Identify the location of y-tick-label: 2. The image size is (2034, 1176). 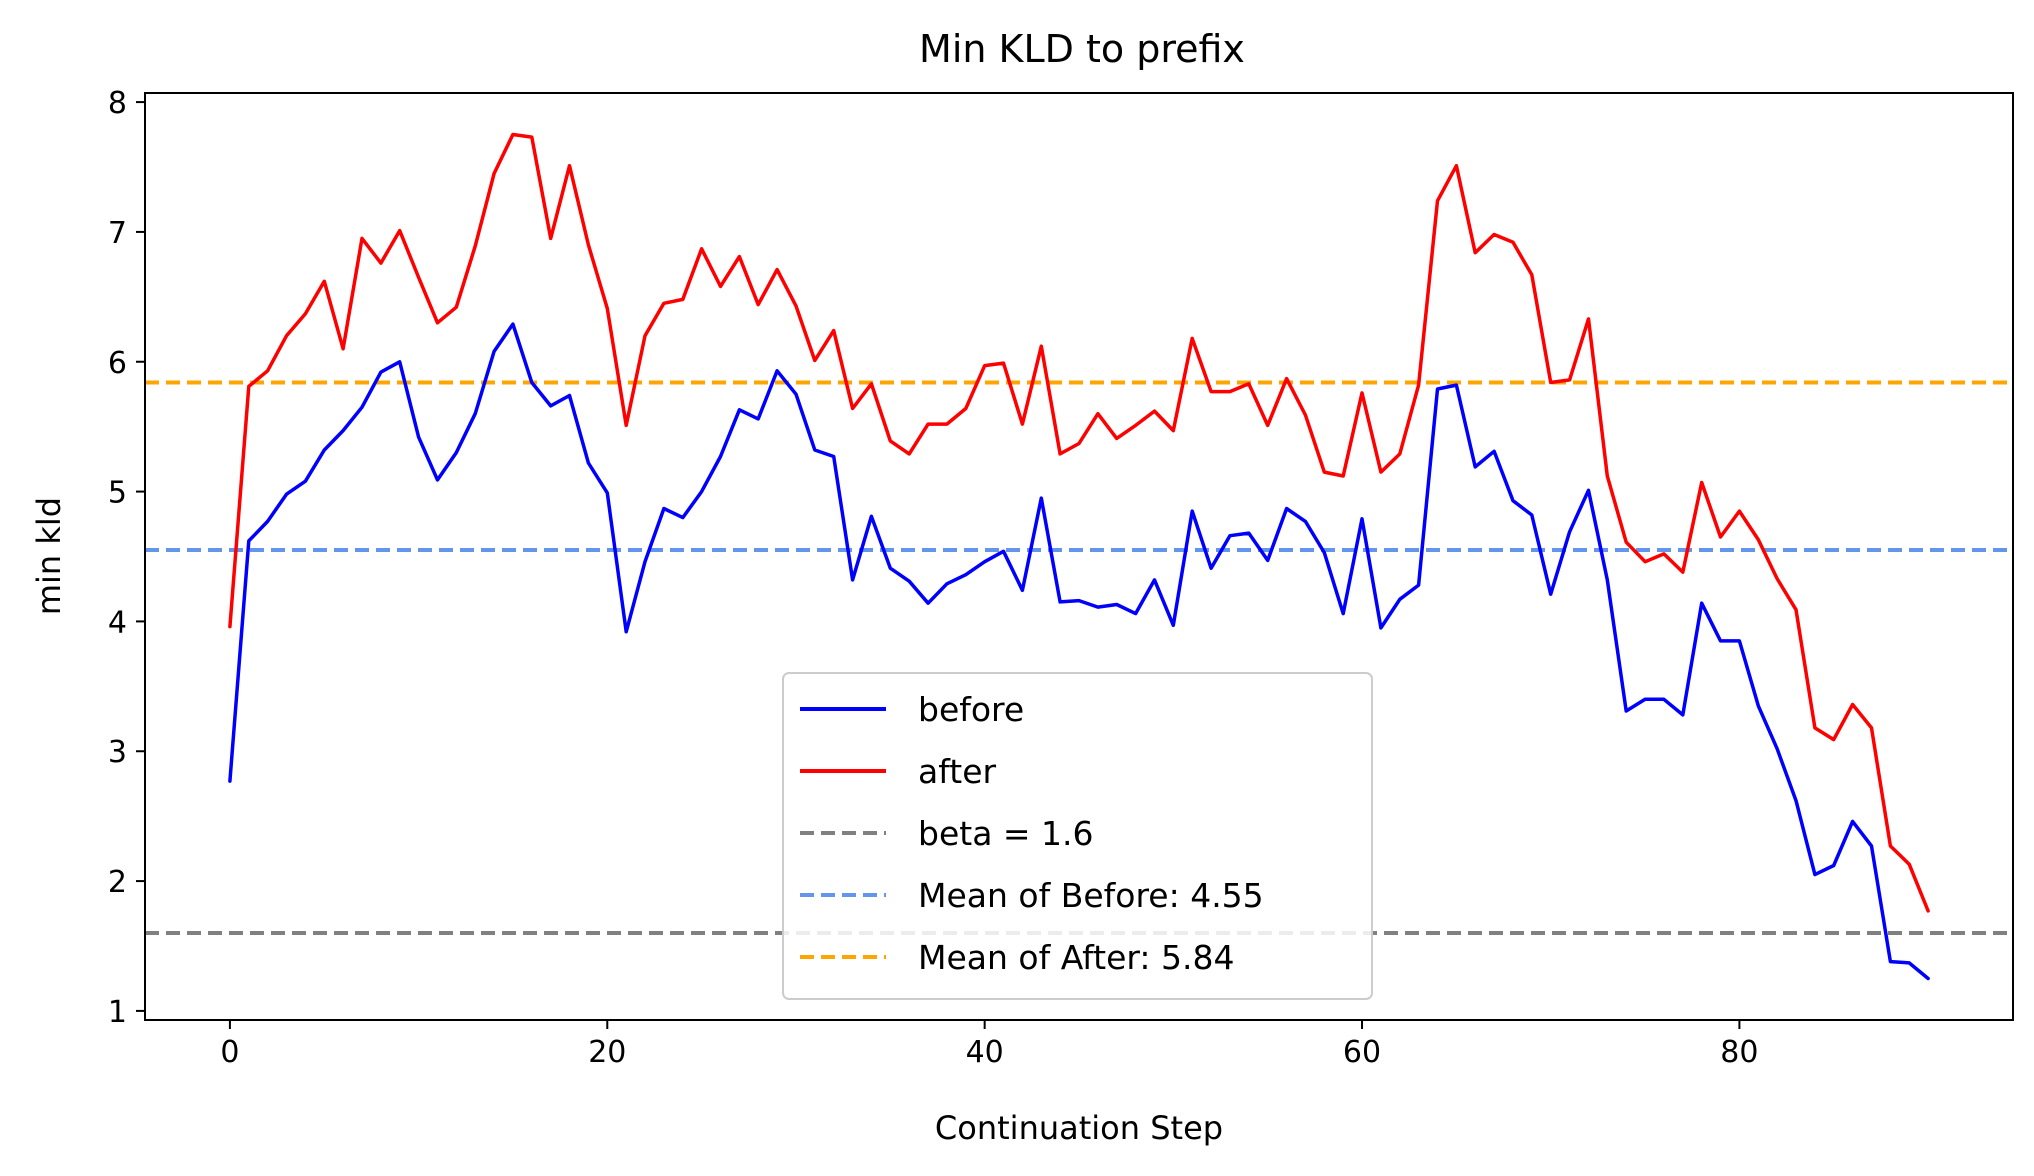
(117, 882).